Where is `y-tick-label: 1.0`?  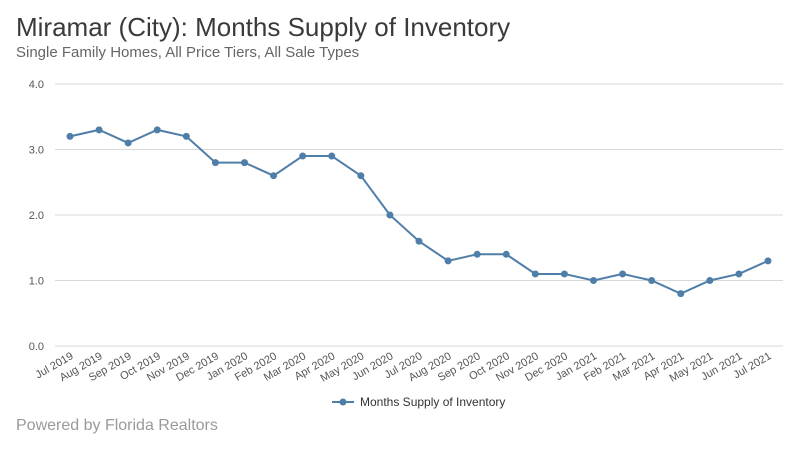
y-tick-label: 1.0 is located at coordinates (36, 282).